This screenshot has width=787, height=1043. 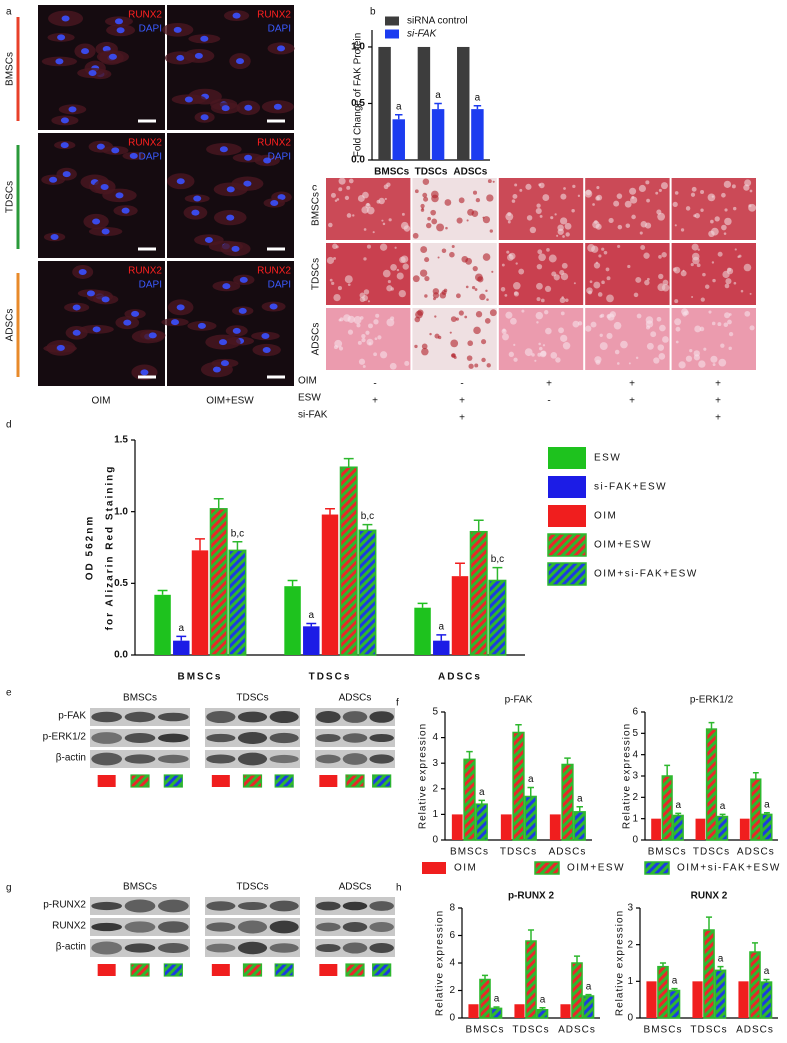 I want to click on condition-mark: -, so click(x=374, y=384).